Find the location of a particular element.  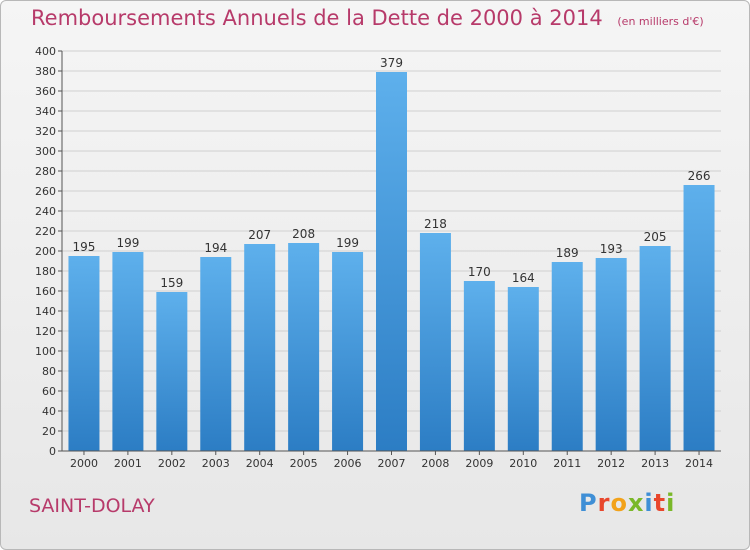

y-tick-label: 200 is located at coordinates (45, 251).